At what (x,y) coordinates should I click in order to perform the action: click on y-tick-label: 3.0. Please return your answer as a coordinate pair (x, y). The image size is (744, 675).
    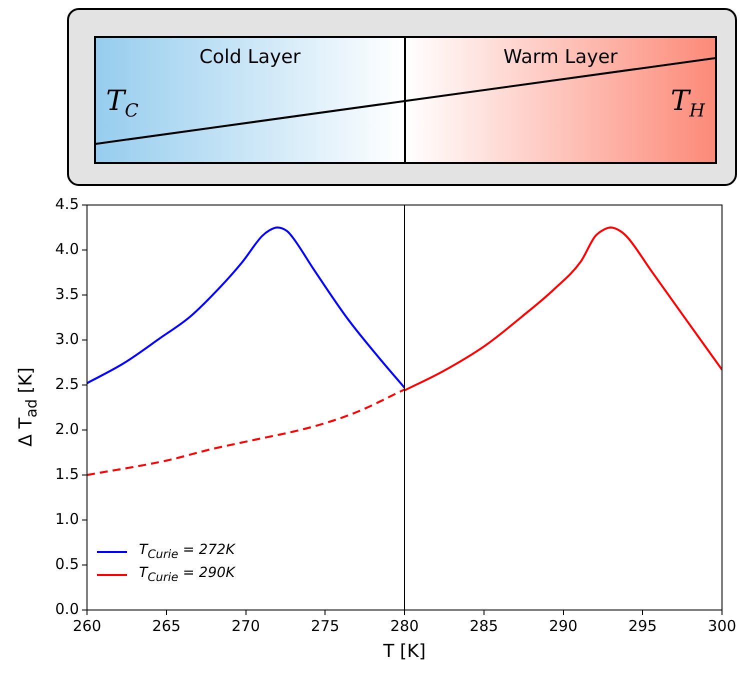
    Looking at the image, I should click on (67, 339).